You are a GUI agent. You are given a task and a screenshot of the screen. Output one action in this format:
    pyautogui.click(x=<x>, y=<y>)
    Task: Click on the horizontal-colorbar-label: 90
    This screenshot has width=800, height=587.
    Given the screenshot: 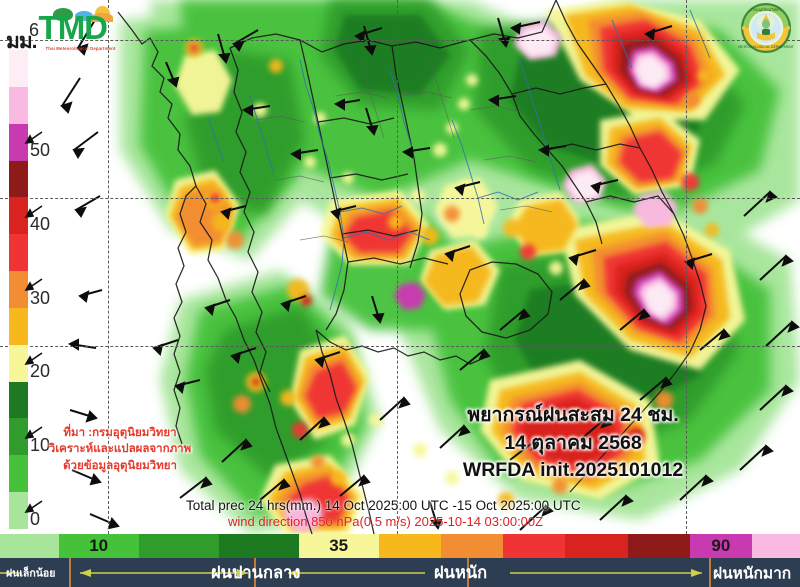 What is the action you would take?
    pyautogui.click(x=721, y=545)
    